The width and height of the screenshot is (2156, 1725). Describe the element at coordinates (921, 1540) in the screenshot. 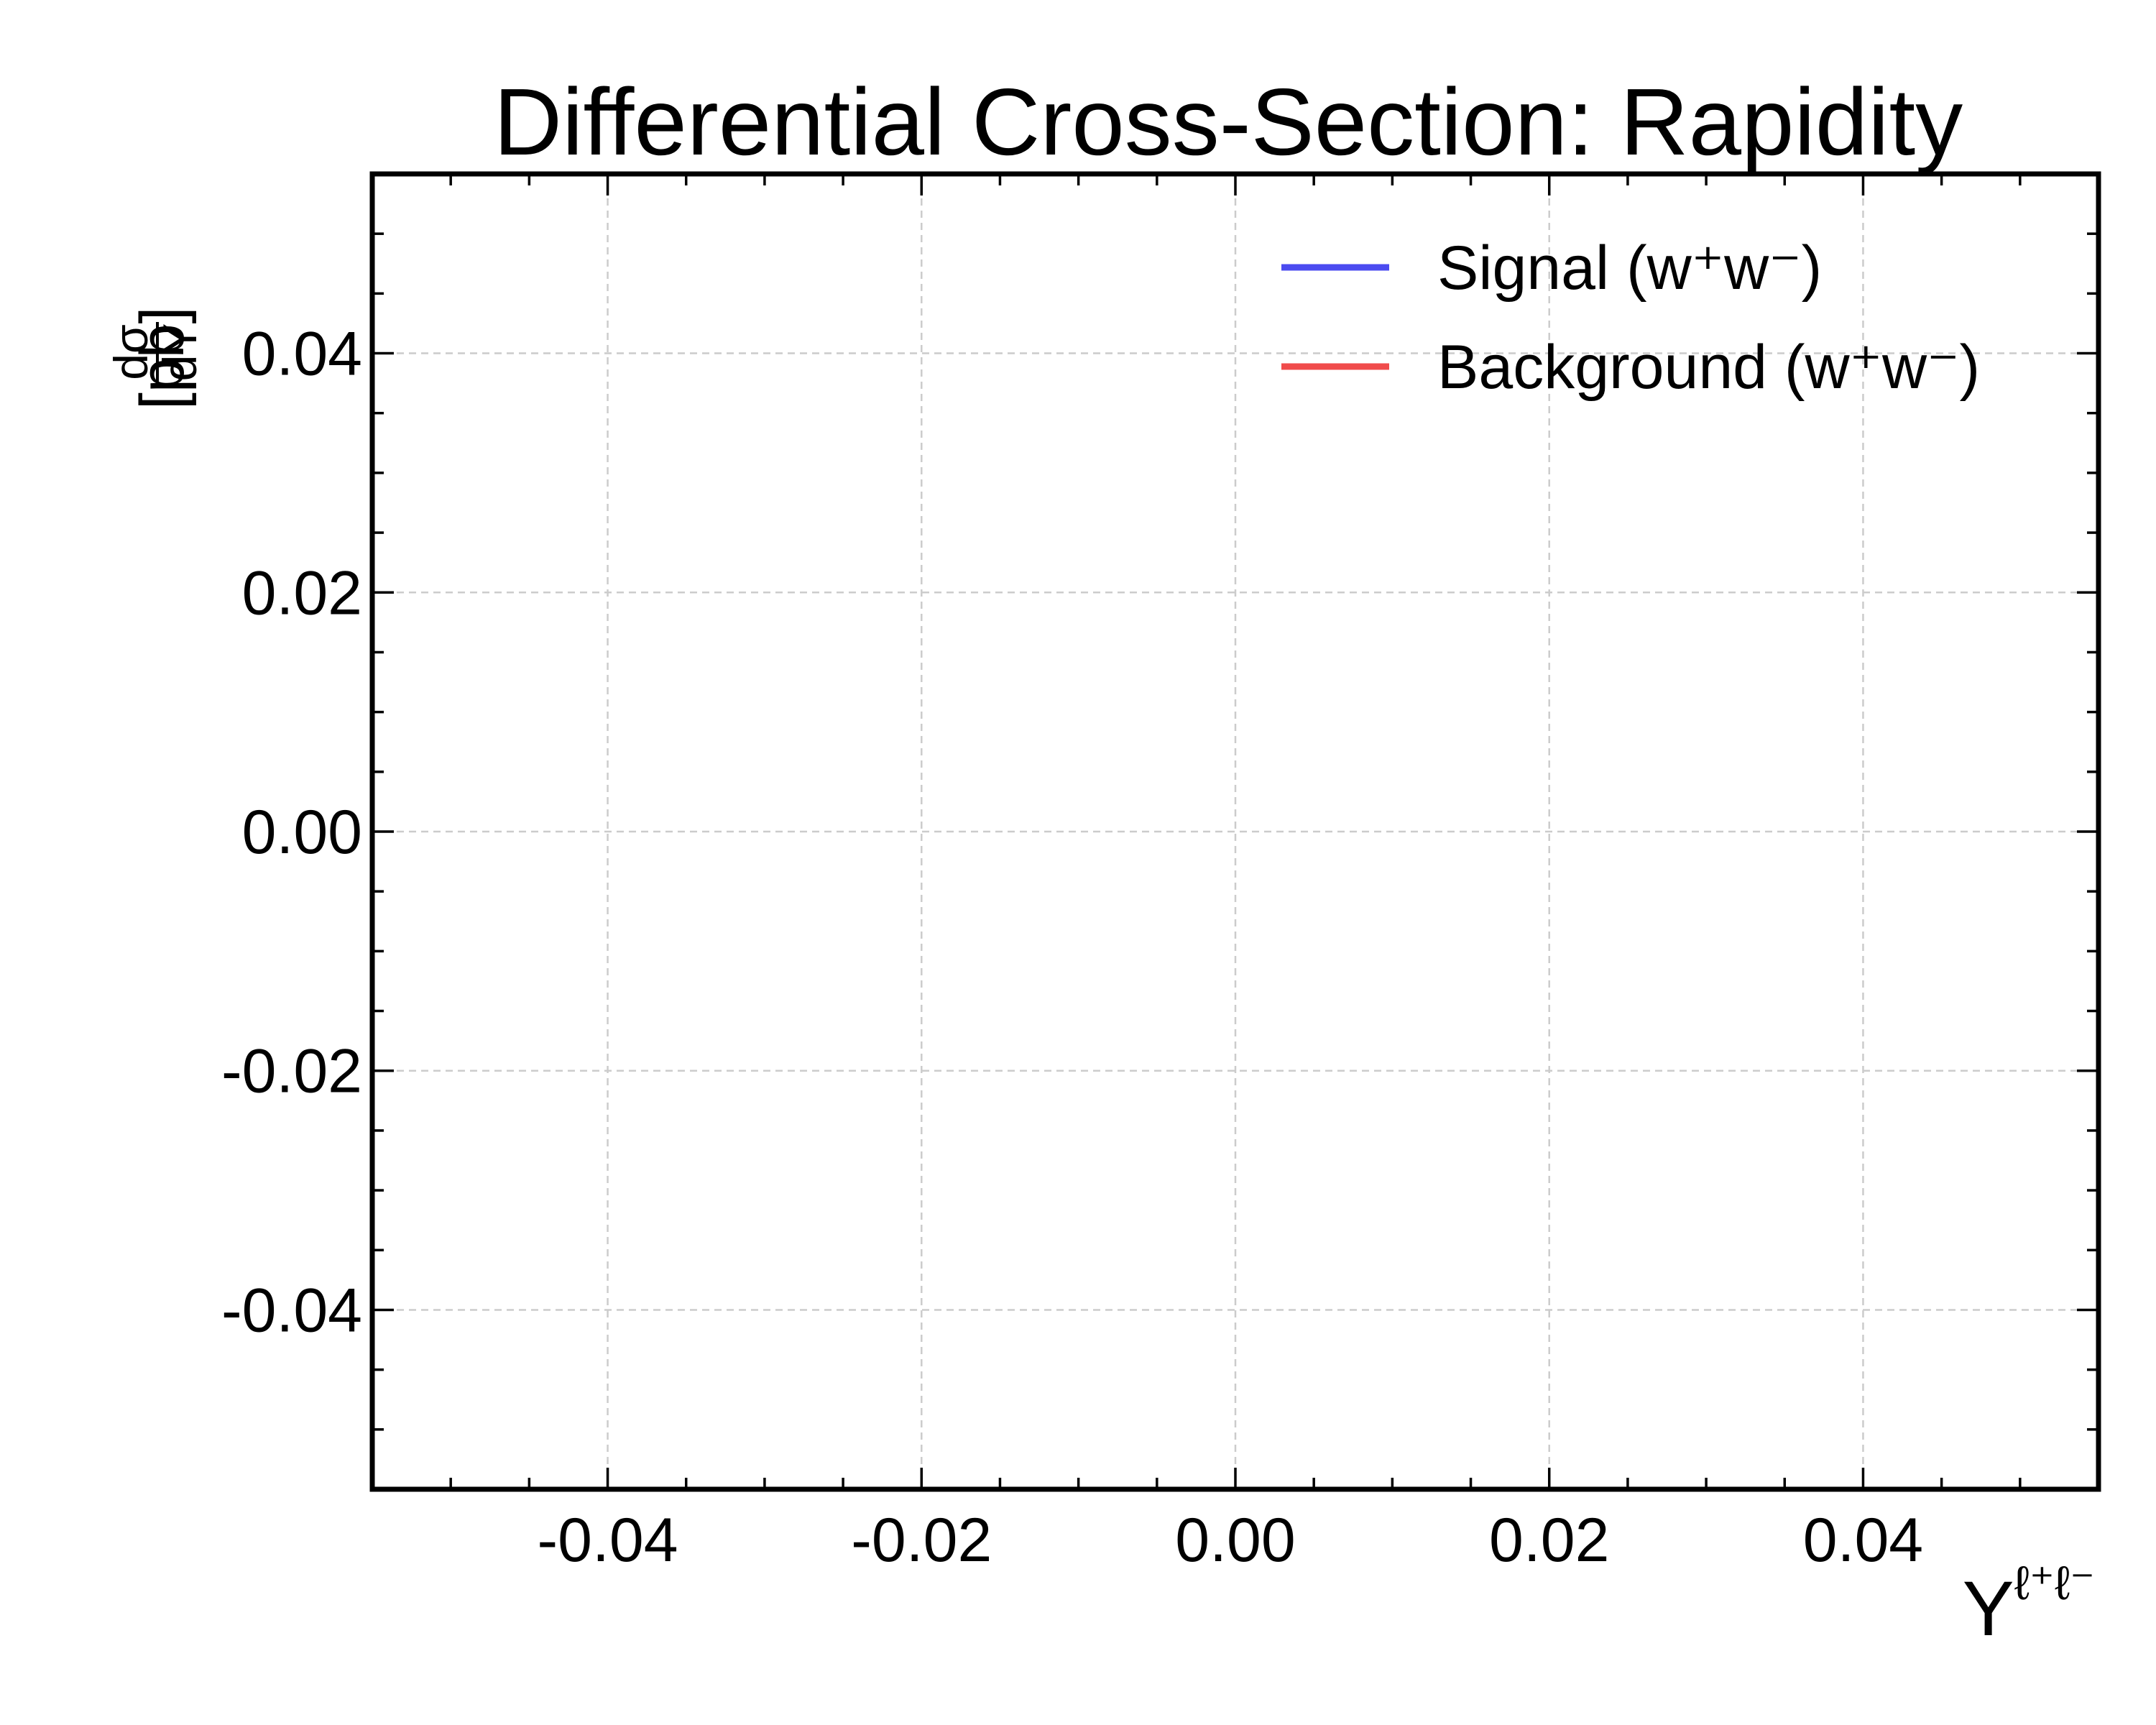

I see `x-tick-label: -0.02` at that location.